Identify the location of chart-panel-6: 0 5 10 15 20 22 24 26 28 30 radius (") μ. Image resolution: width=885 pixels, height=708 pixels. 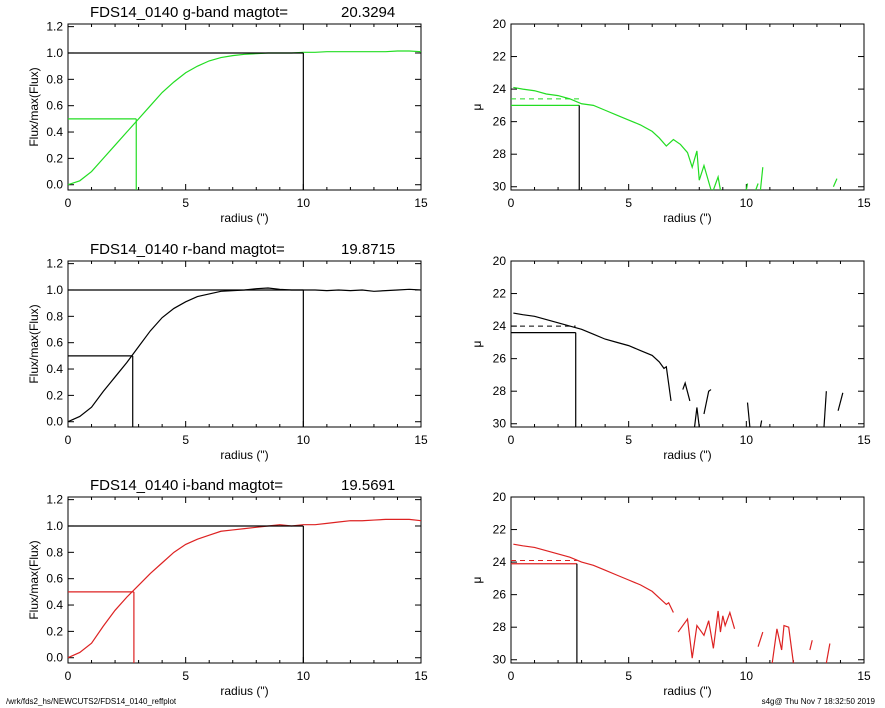
(670, 594).